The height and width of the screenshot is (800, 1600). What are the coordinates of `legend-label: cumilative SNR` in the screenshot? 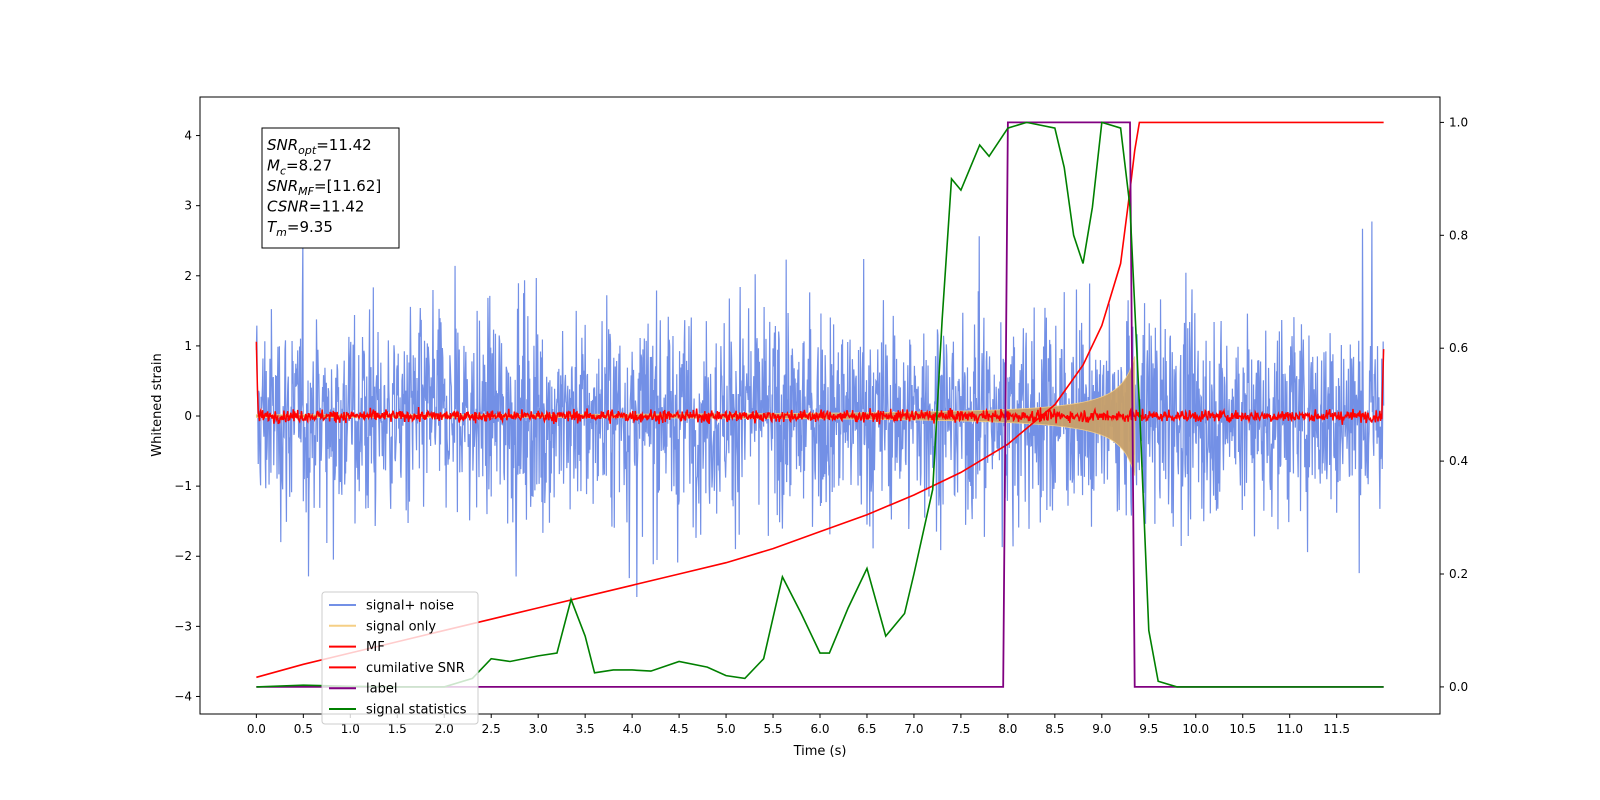 It's located at (415, 668).